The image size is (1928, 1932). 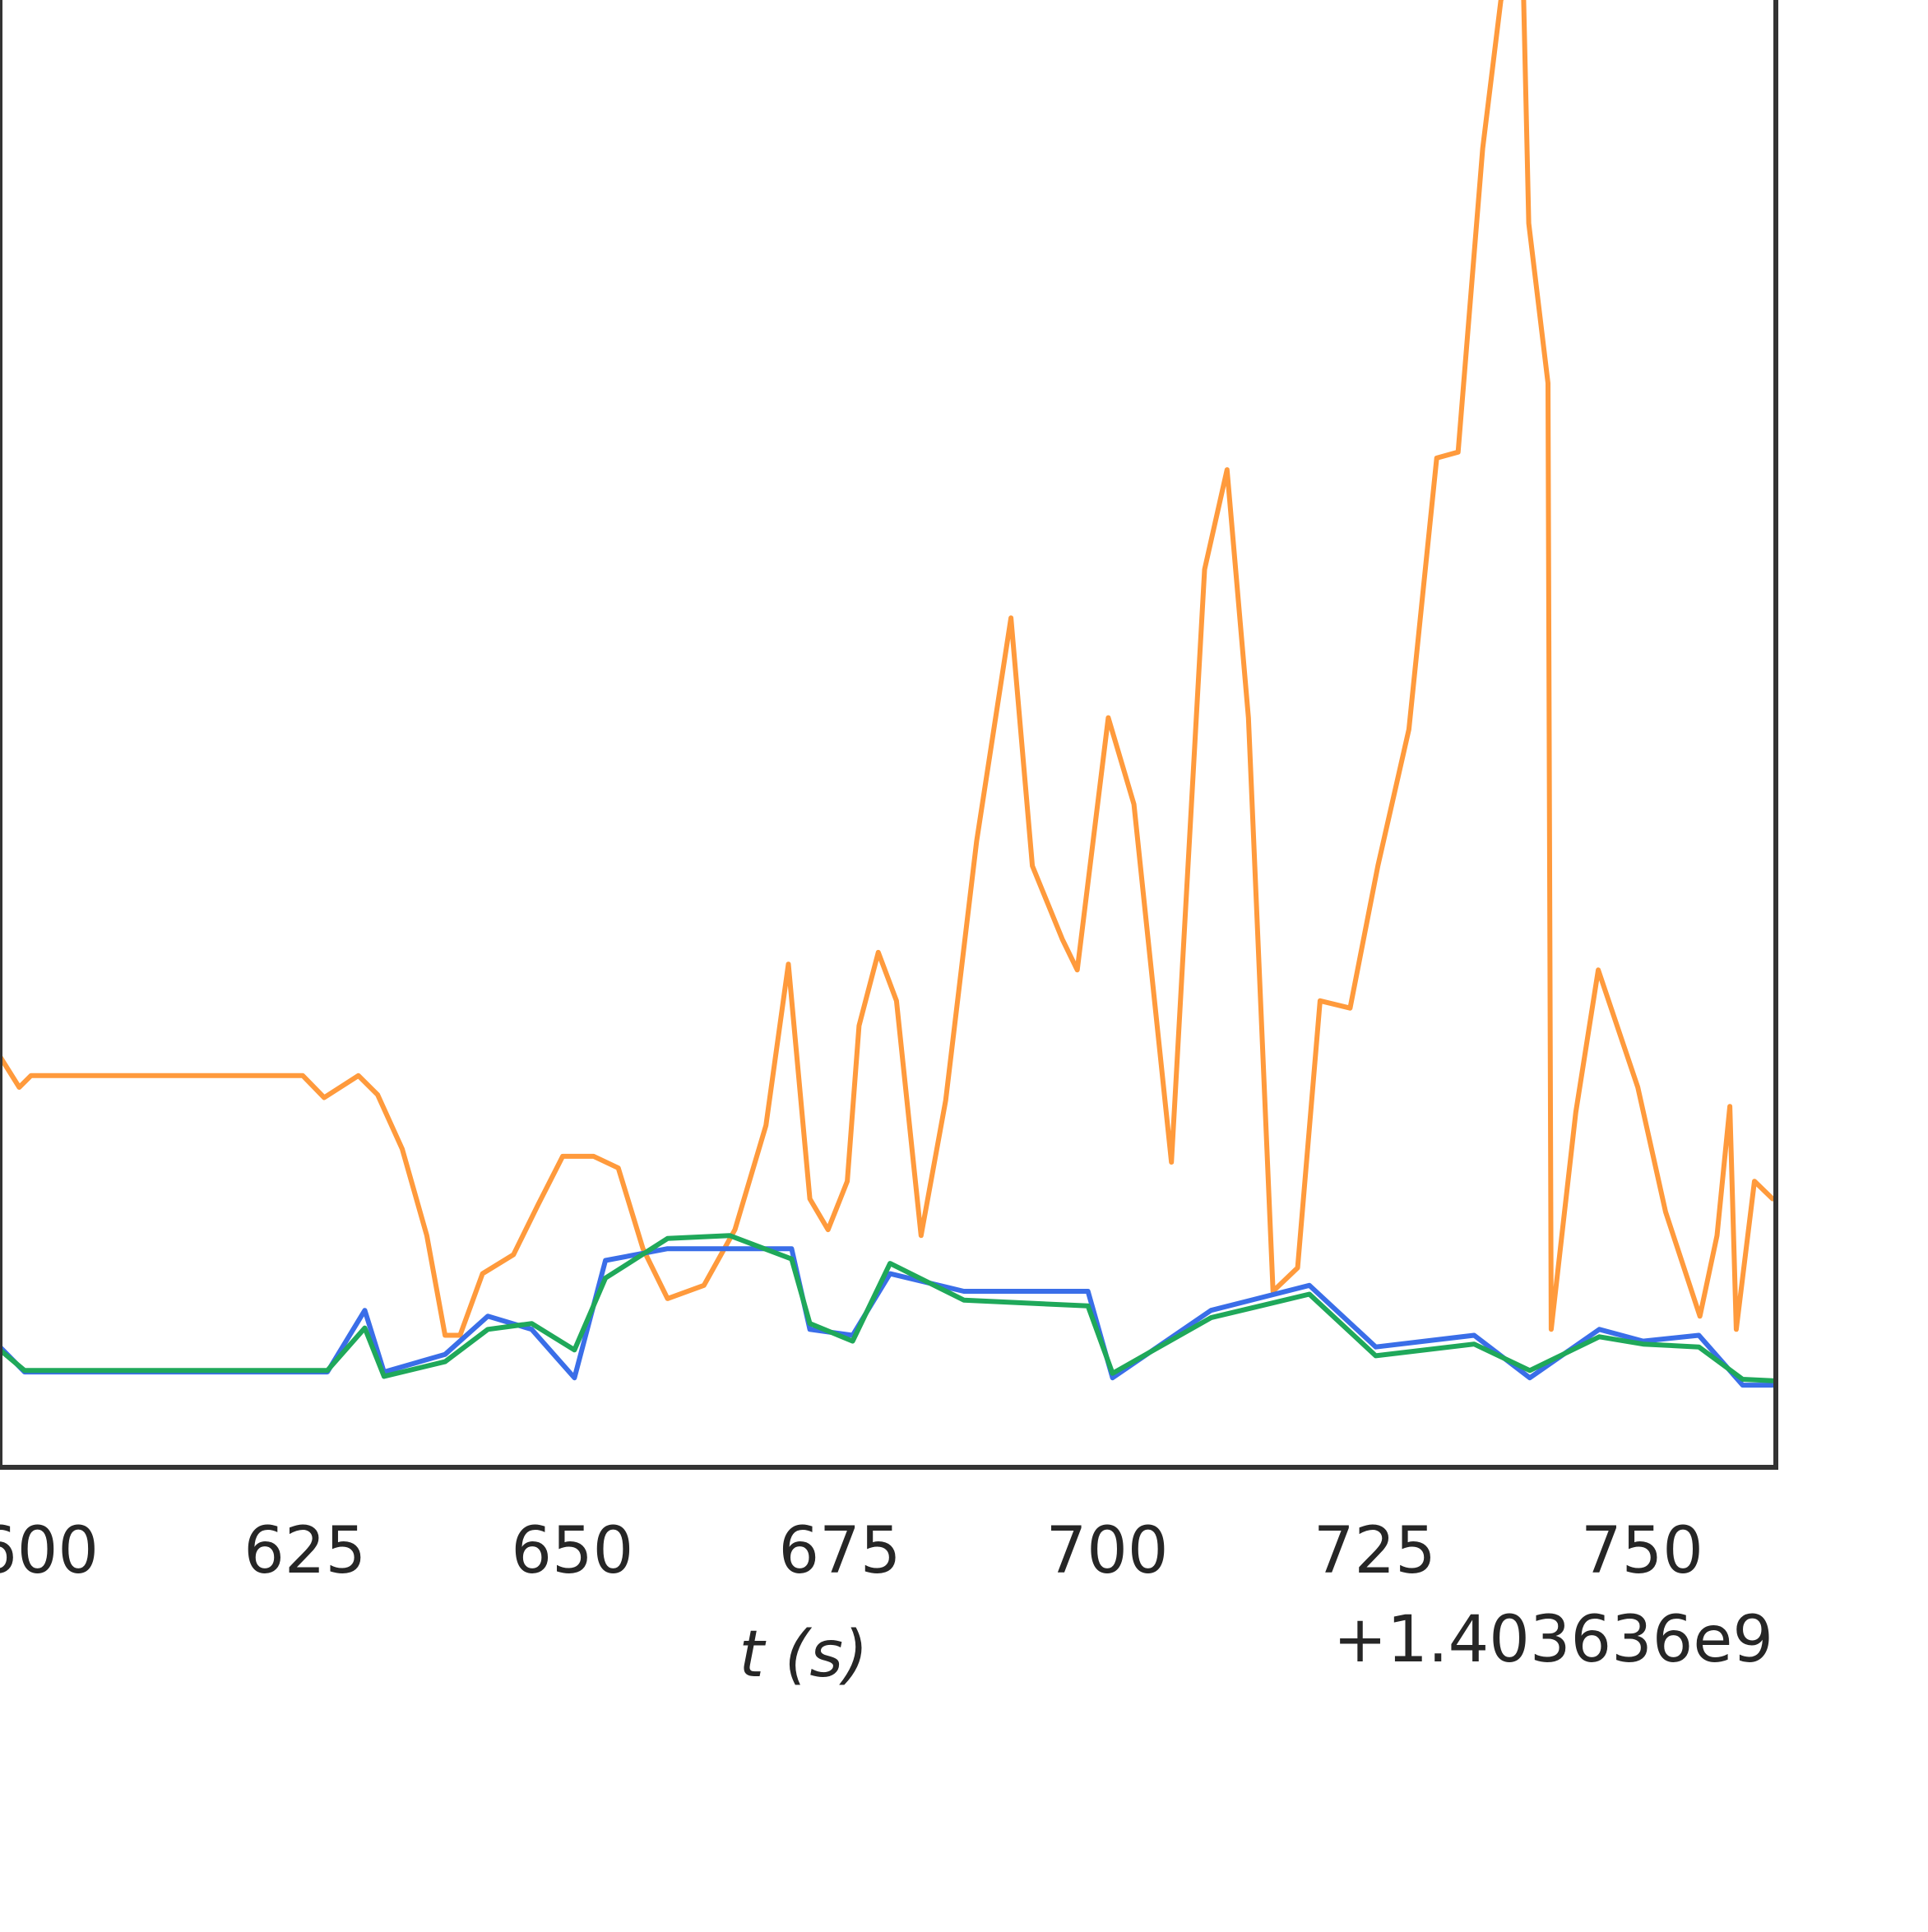 I want to click on x-tick-label: 600, so click(x=49, y=1551).